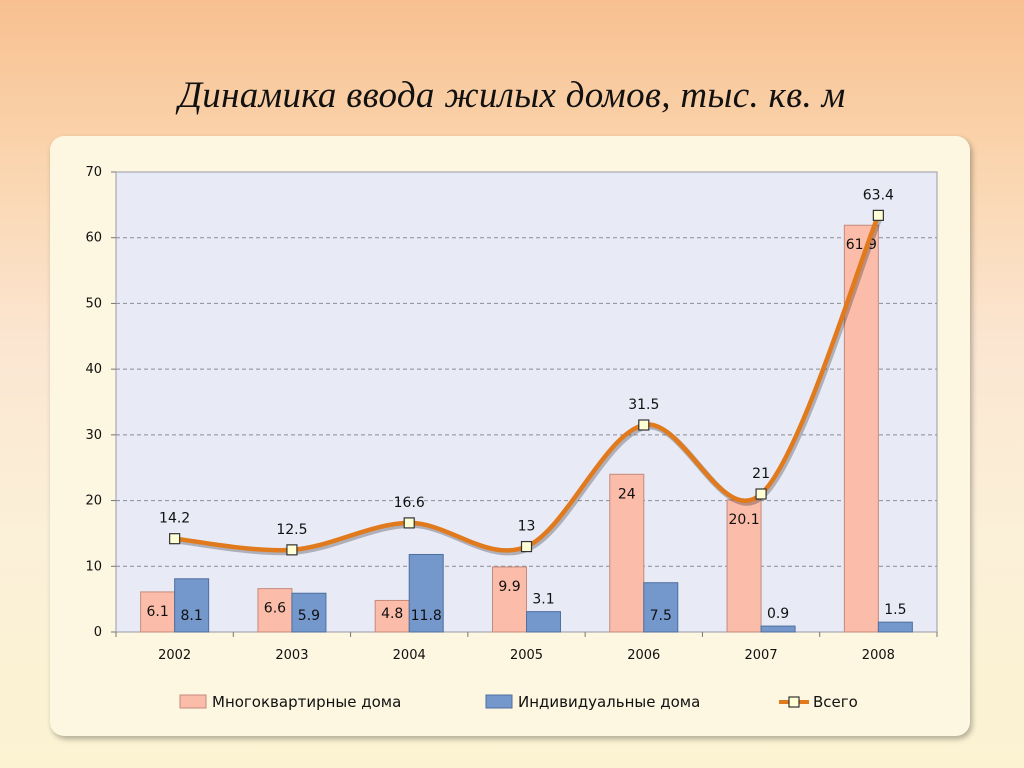  Describe the element at coordinates (761, 474) in the screenshot. I see `line-label-vsego: 21` at that location.